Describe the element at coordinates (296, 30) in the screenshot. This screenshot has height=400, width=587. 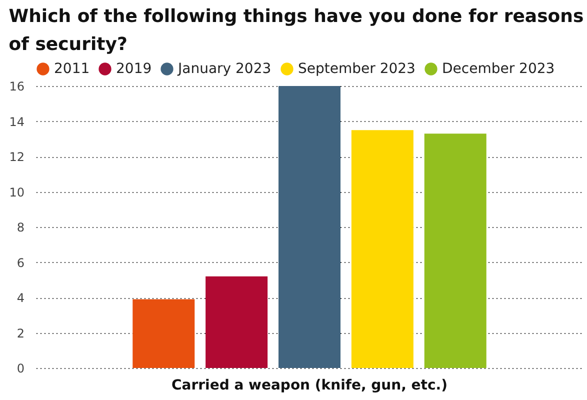
I see `chart-title: Which of the following things have you done for reasons of security?` at that location.